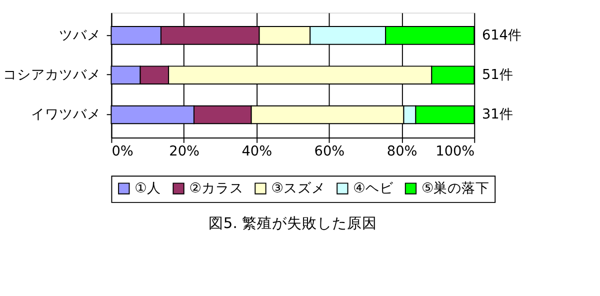 This screenshot has height=296, width=600. What do you see at coordinates (51, 75) in the screenshot?
I see `y-tick-label: コシアカツバメ` at bounding box center [51, 75].